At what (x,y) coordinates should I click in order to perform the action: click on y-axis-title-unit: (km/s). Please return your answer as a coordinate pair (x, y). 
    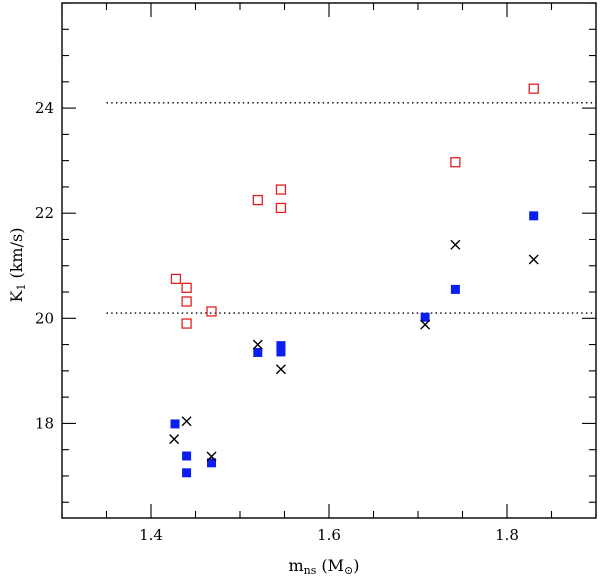
    Looking at the image, I should click on (16, 253).